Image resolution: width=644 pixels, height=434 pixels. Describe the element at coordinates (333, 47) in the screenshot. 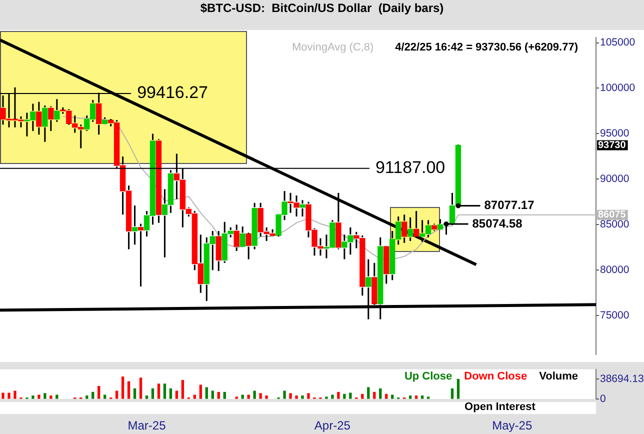

I see `text: MovingAvg (C,8)` at that location.